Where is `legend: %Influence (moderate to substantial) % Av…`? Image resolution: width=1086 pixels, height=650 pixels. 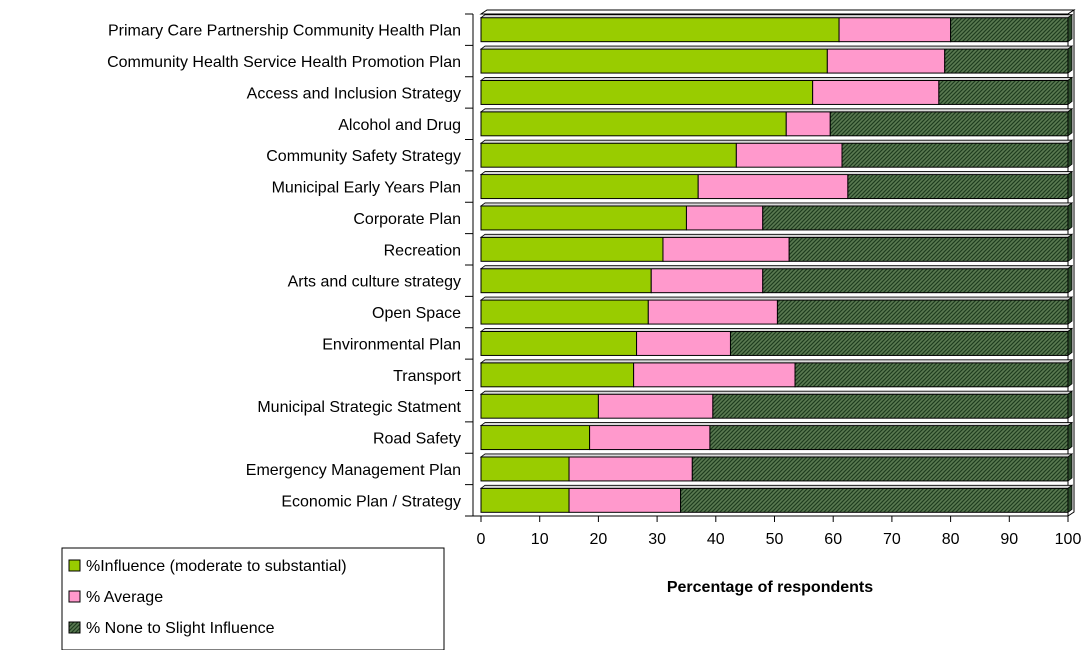 legend: %Influence (moderate to substantial) % Av… is located at coordinates (253, 598).